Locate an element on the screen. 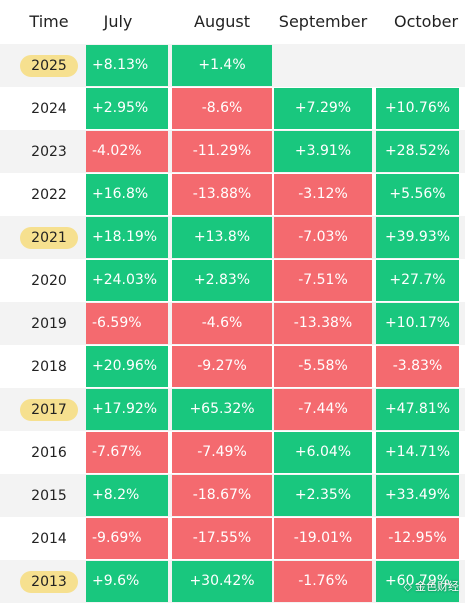 The image size is (465, 606). return-cell: -4.02% is located at coordinates (127, 151).